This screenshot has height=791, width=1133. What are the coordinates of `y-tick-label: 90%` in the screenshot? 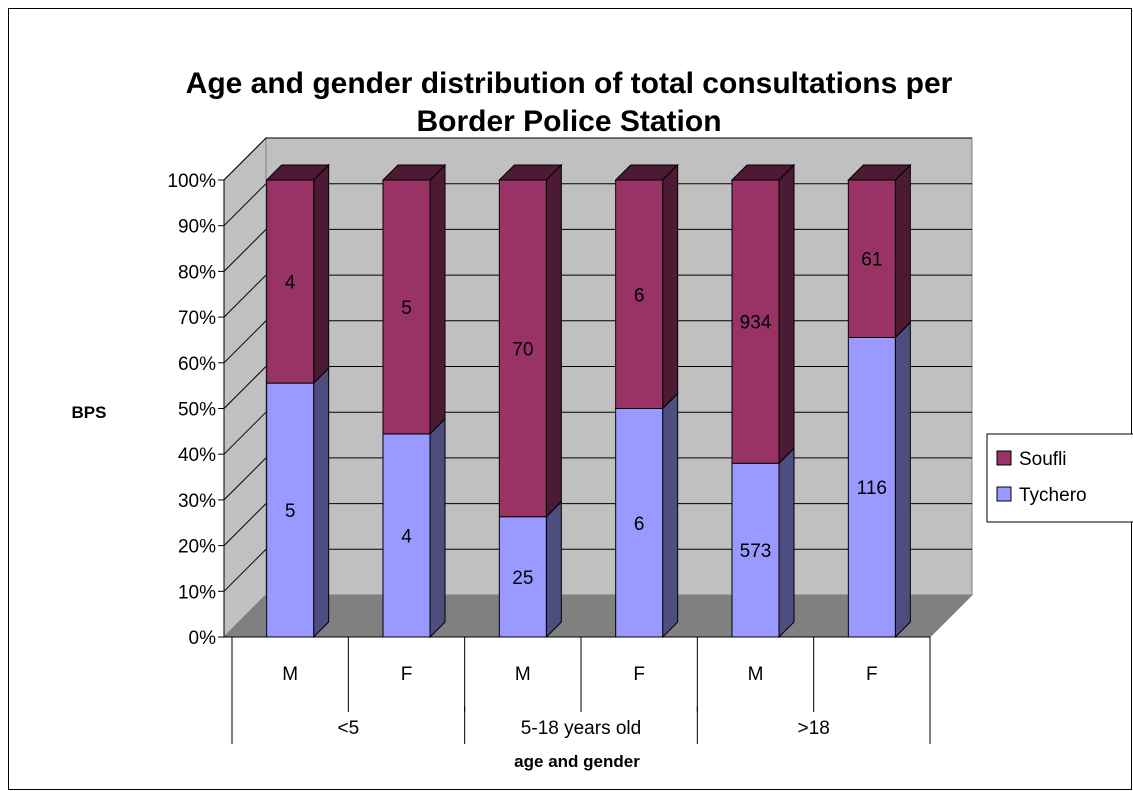 It's located at (197, 227).